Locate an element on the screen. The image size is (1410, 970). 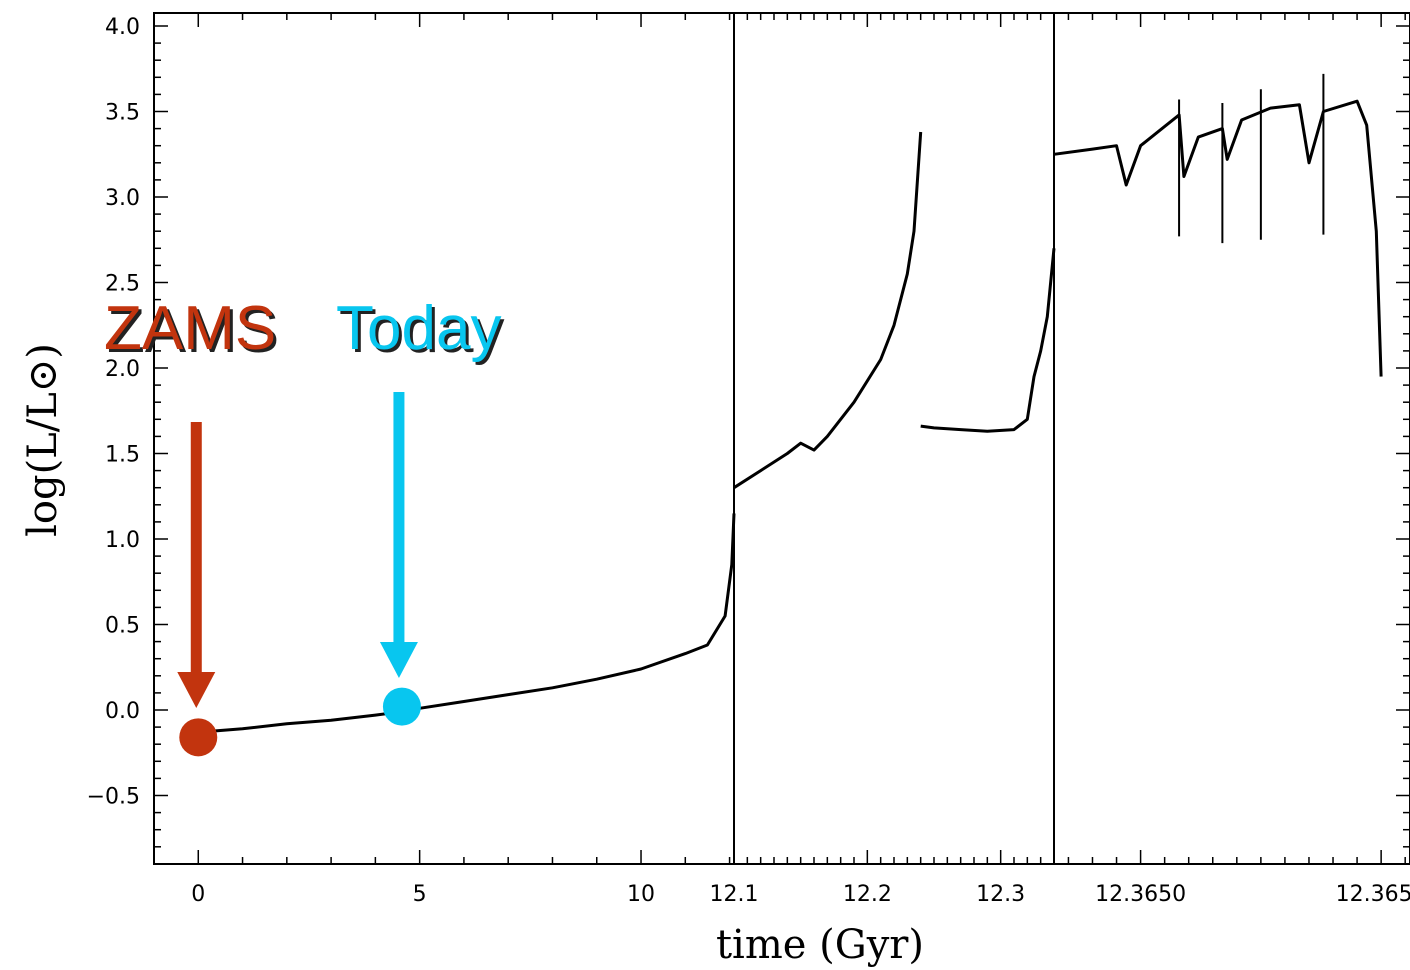
y-axis-title: log(L/L⊙) is located at coordinates (43, 440).